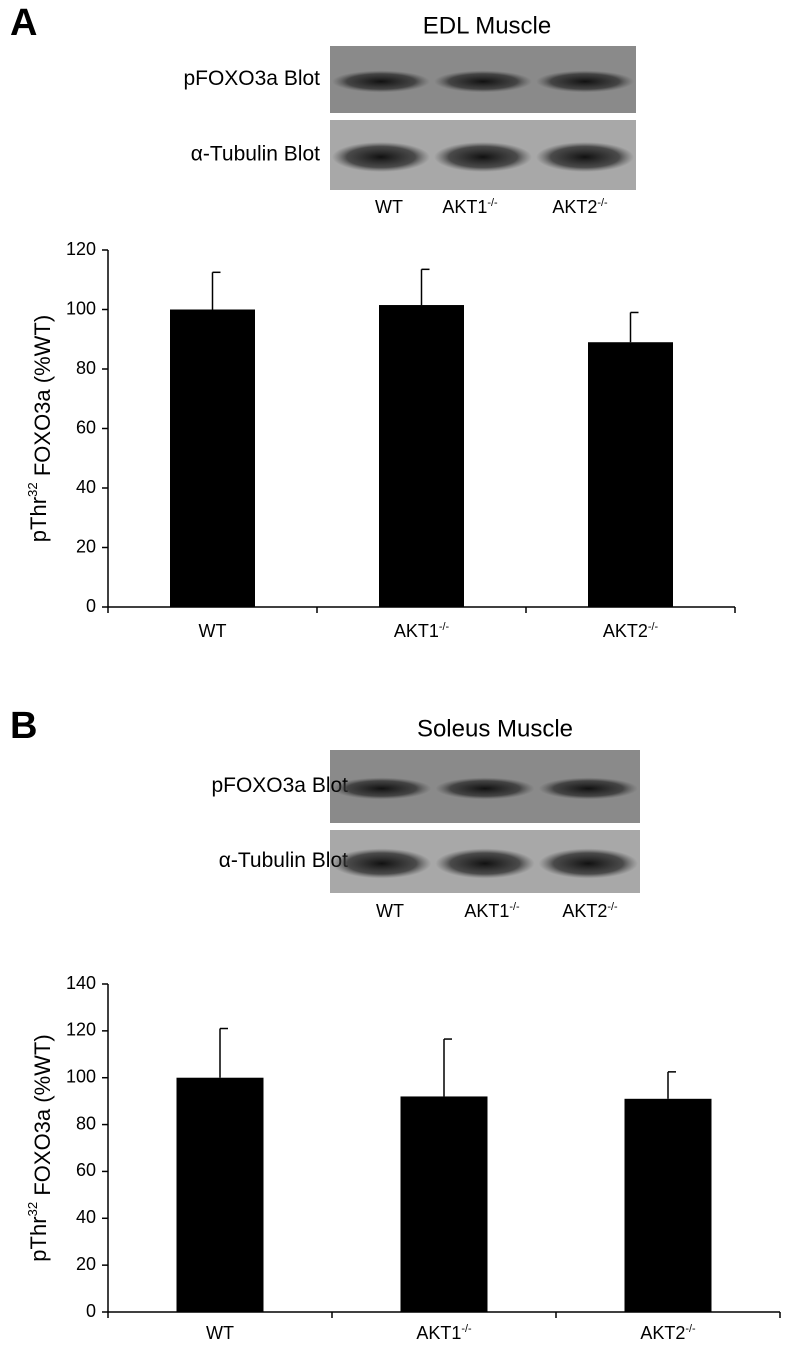 The image size is (793, 1346). I want to click on panel-label: B, so click(23, 726).